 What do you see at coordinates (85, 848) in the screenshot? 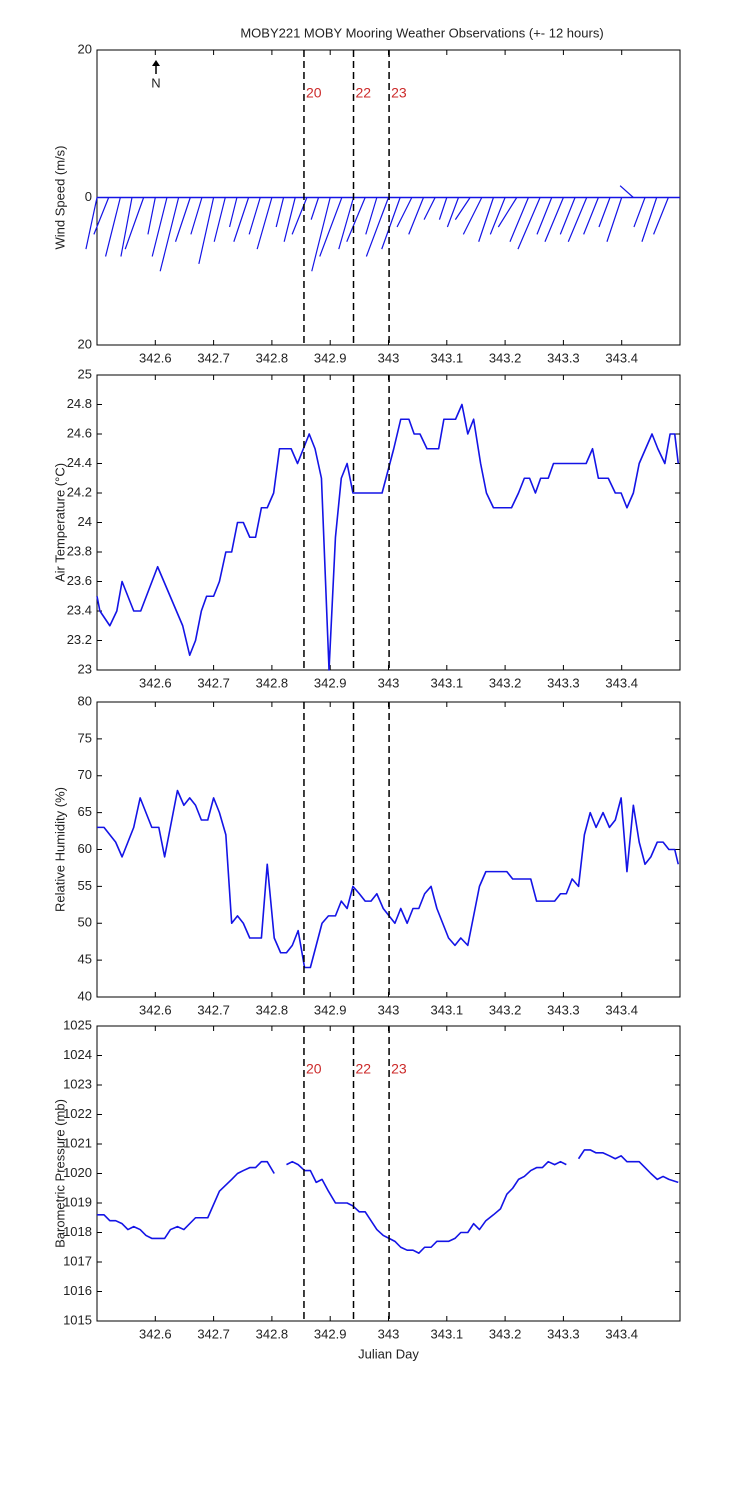
I see `y-tick-label: 60` at bounding box center [85, 848].